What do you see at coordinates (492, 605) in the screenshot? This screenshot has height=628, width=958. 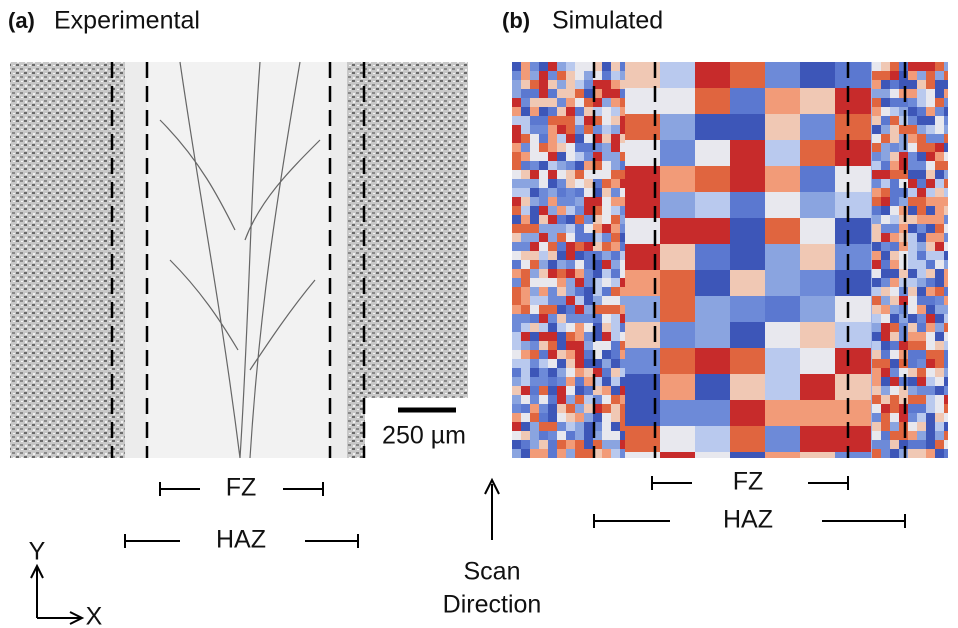 I see `scan-label: Direction` at bounding box center [492, 605].